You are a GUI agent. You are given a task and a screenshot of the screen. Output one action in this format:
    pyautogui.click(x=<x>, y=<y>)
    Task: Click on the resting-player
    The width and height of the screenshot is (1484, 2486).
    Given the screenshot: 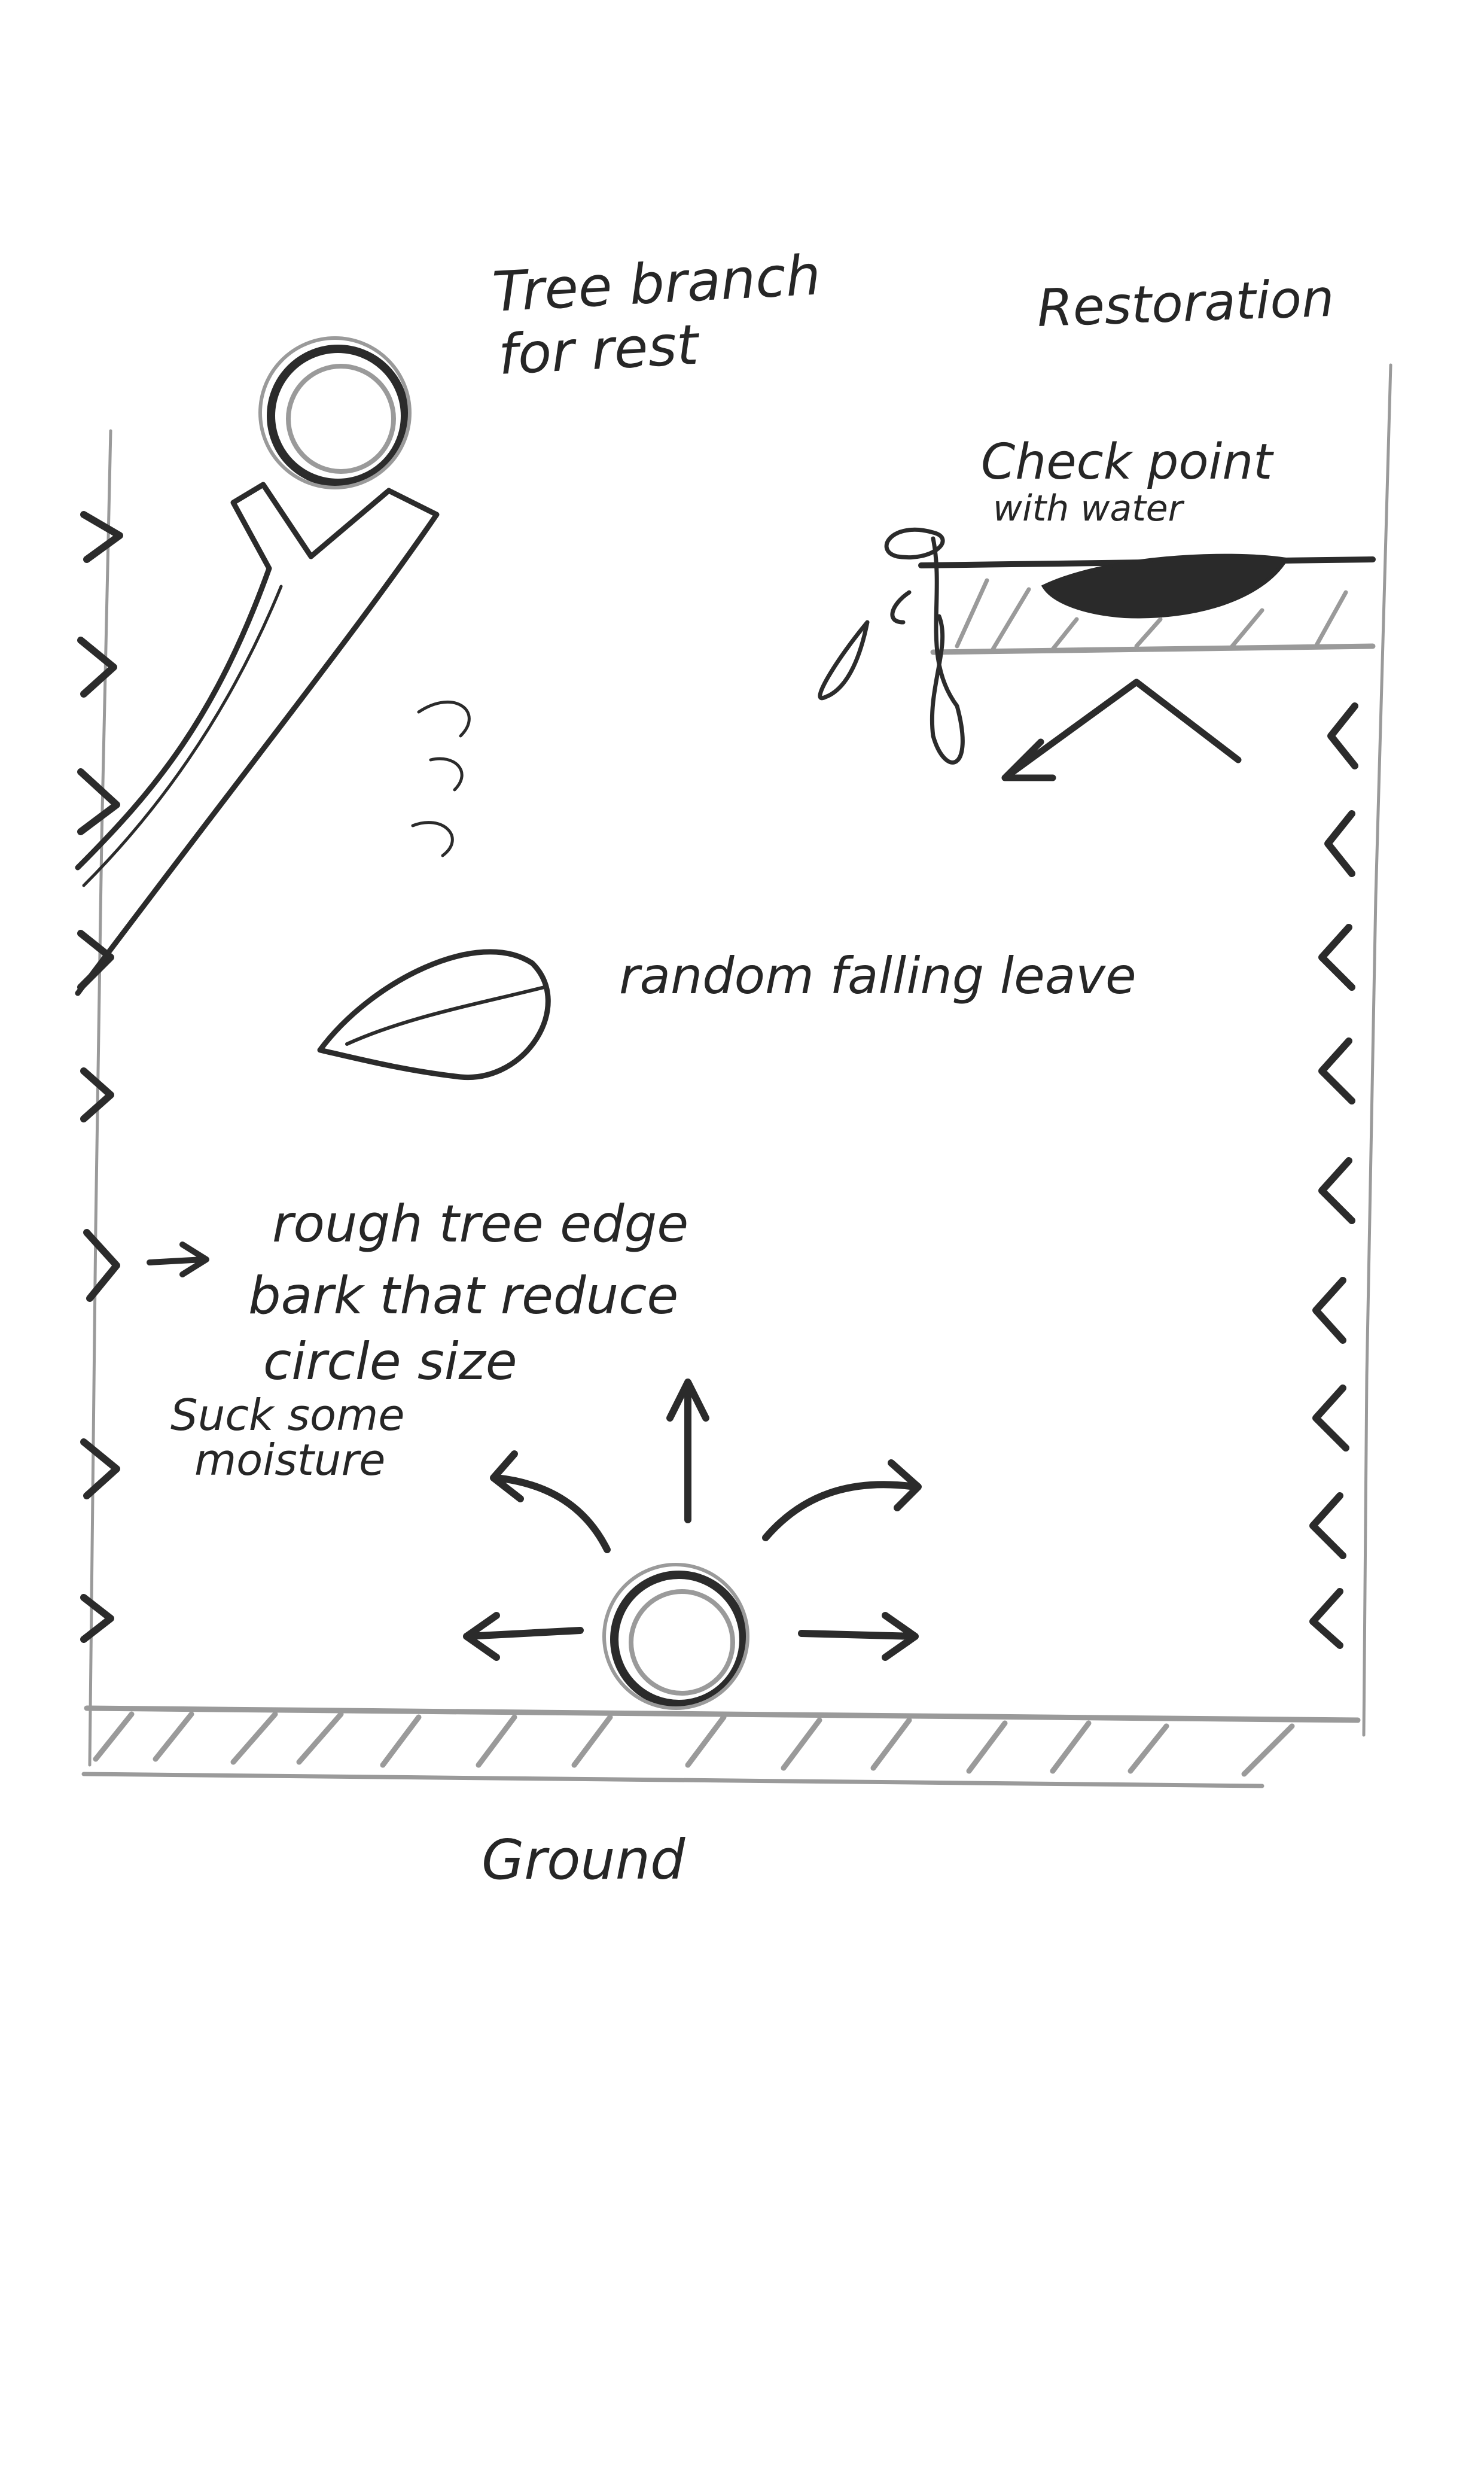 What is the action you would take?
    pyautogui.click(x=335, y=413)
    